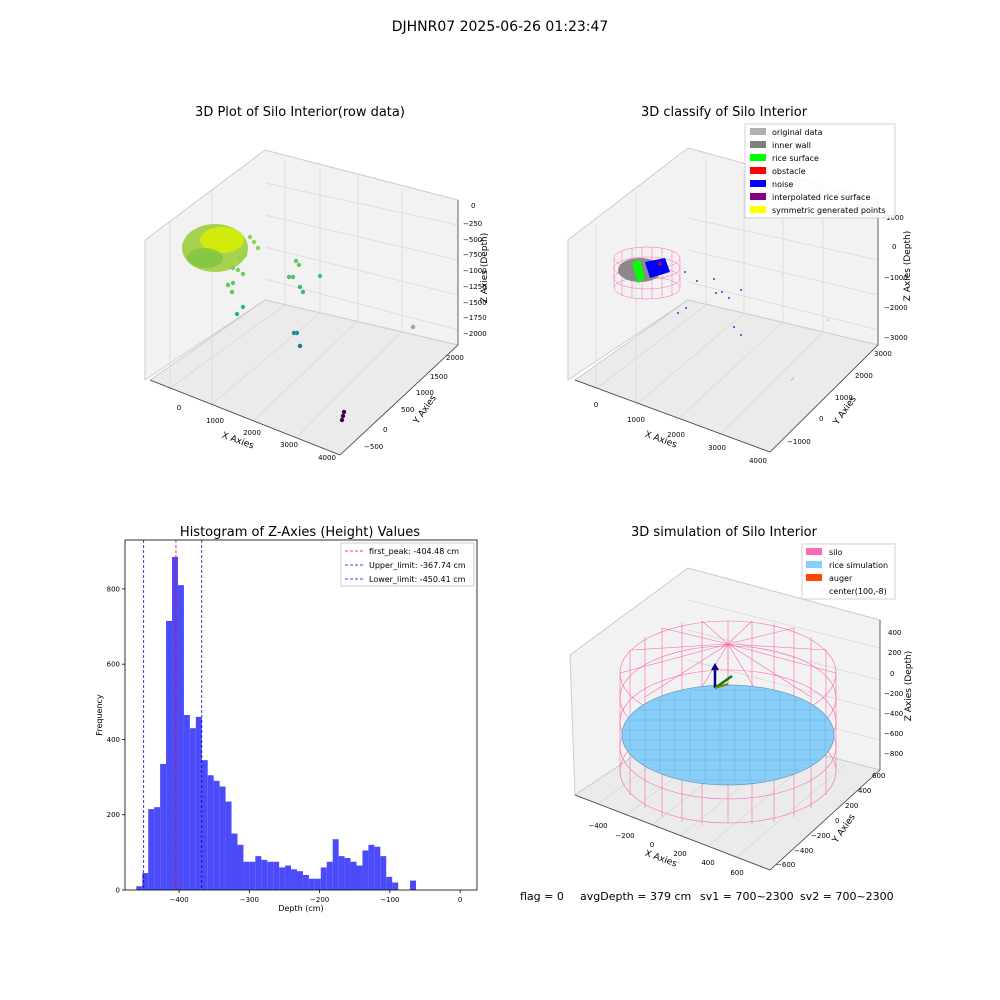 The width and height of the screenshot is (1000, 1000). I want to click on plot2-points, so click(721, 314).